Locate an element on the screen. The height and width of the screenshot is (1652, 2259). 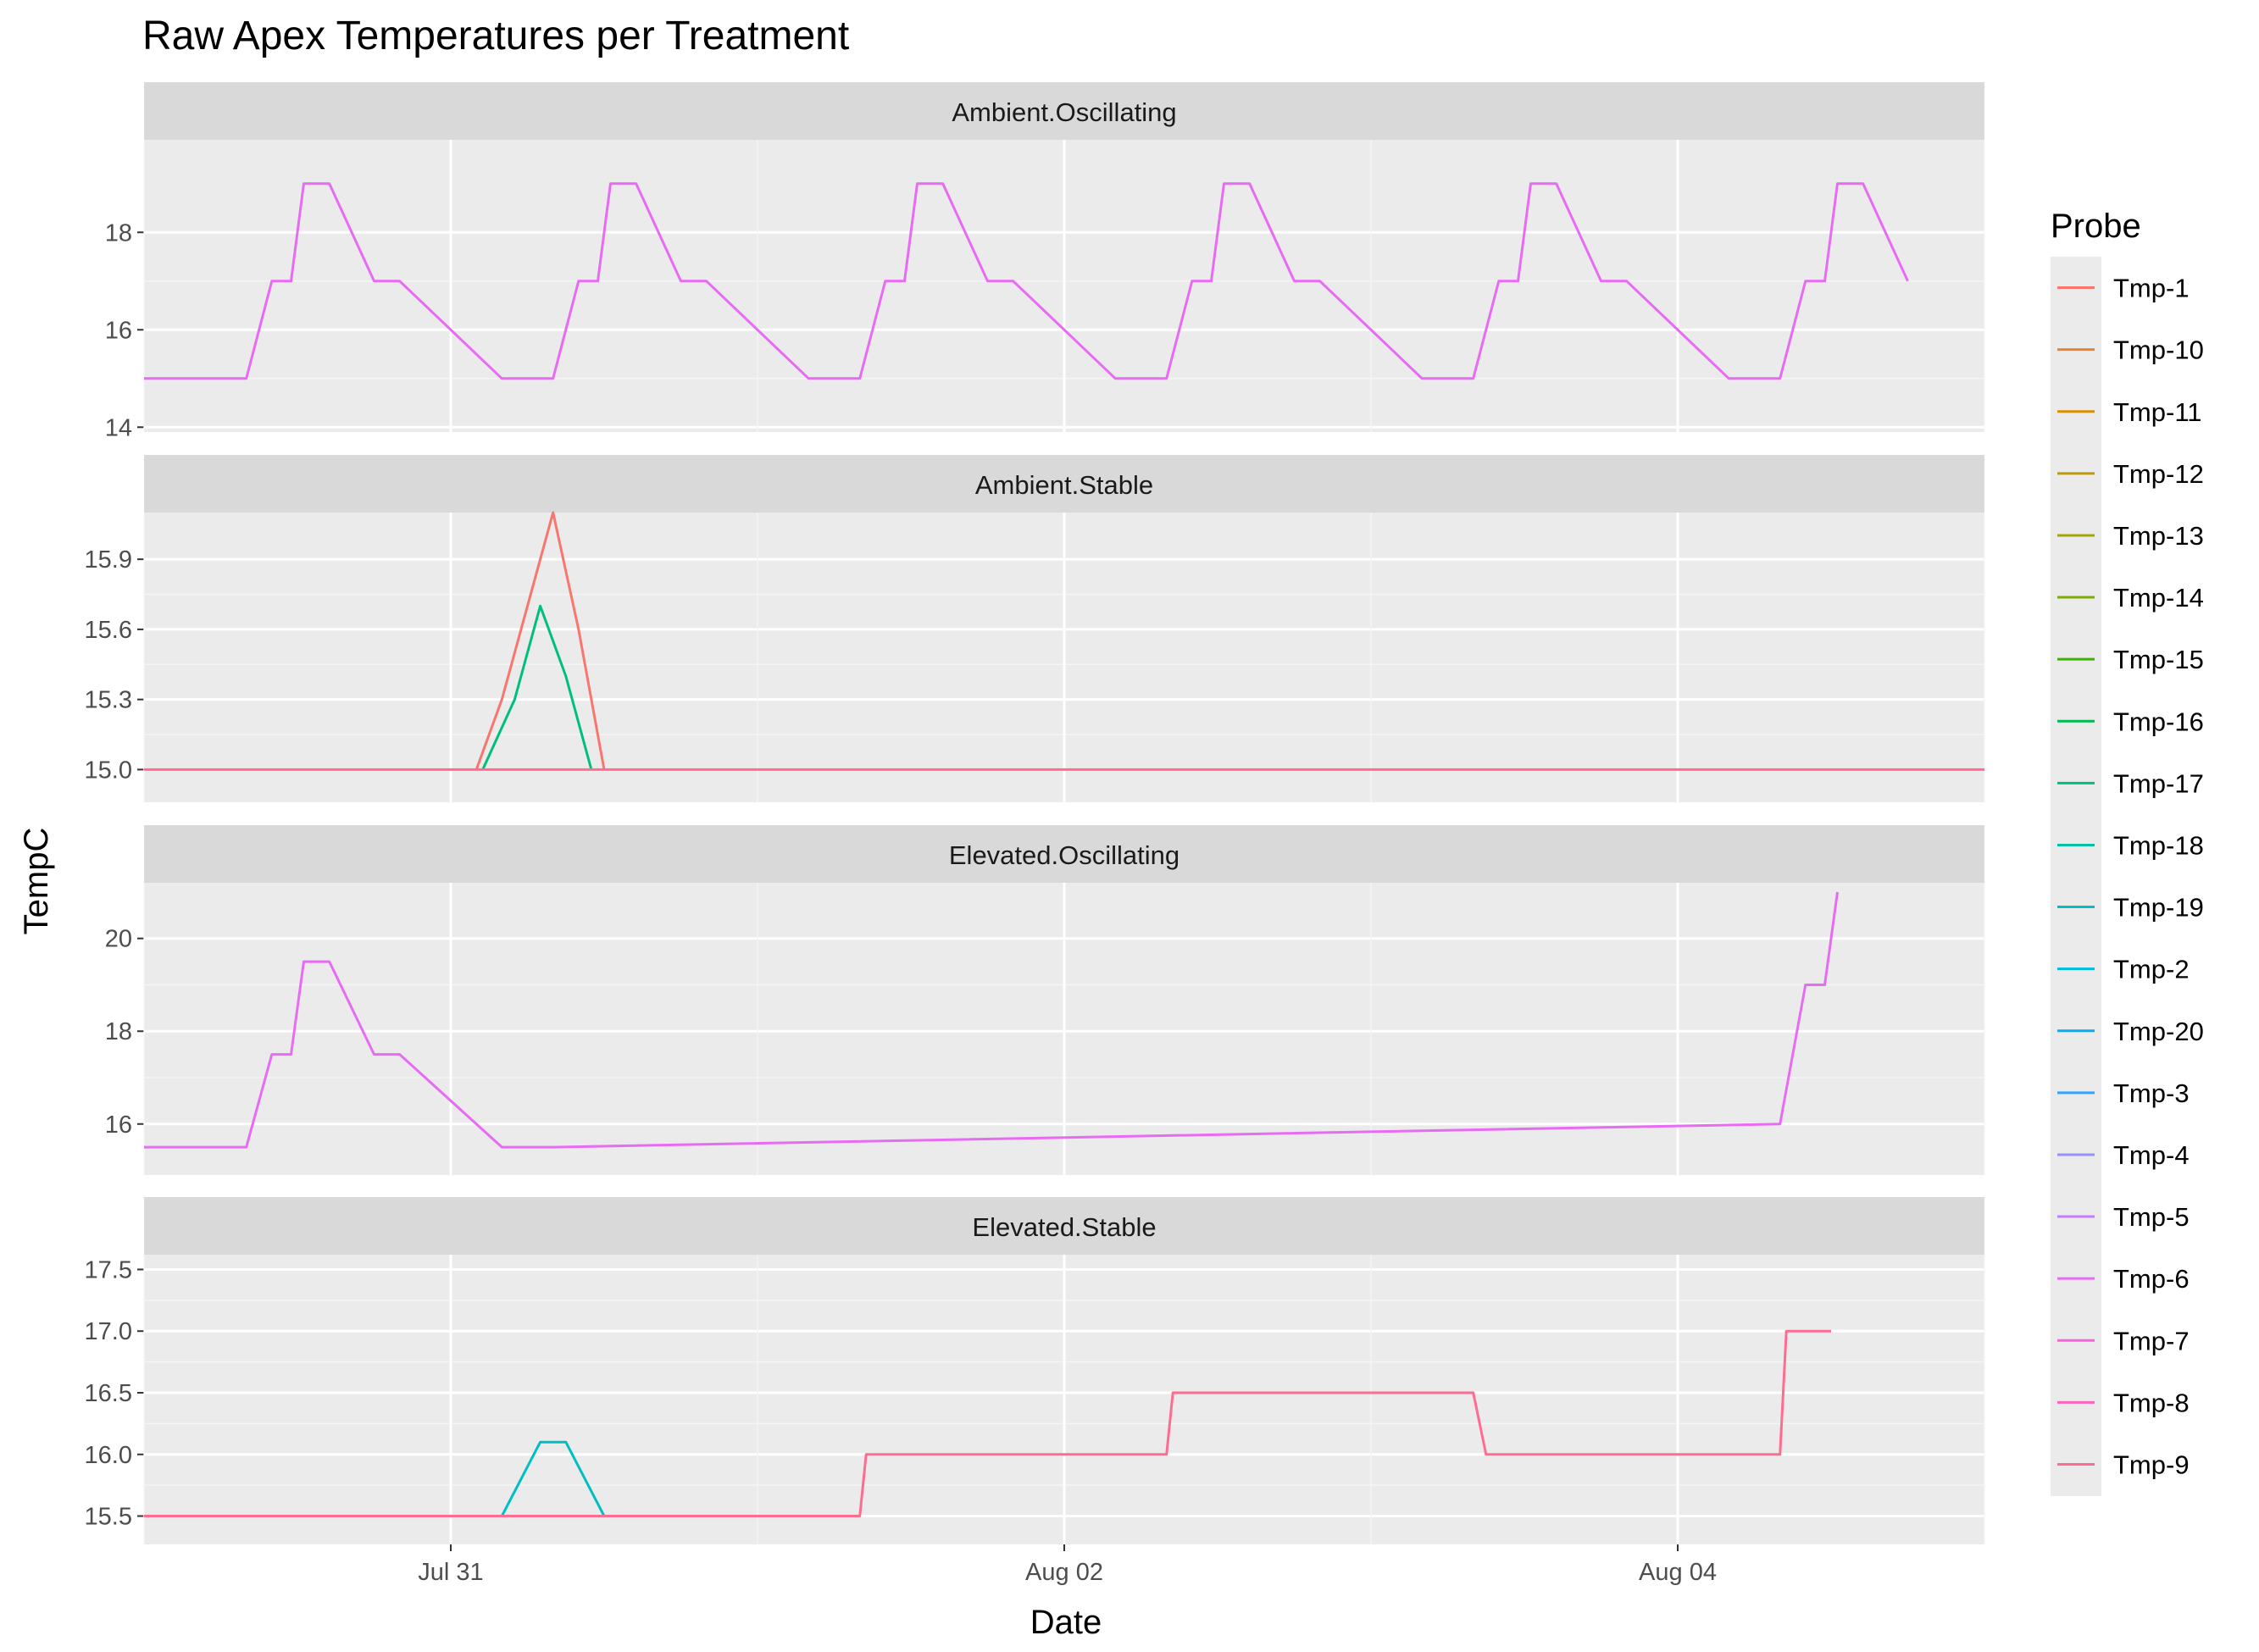
x-axis-label: Date is located at coordinates (1066, 1622).